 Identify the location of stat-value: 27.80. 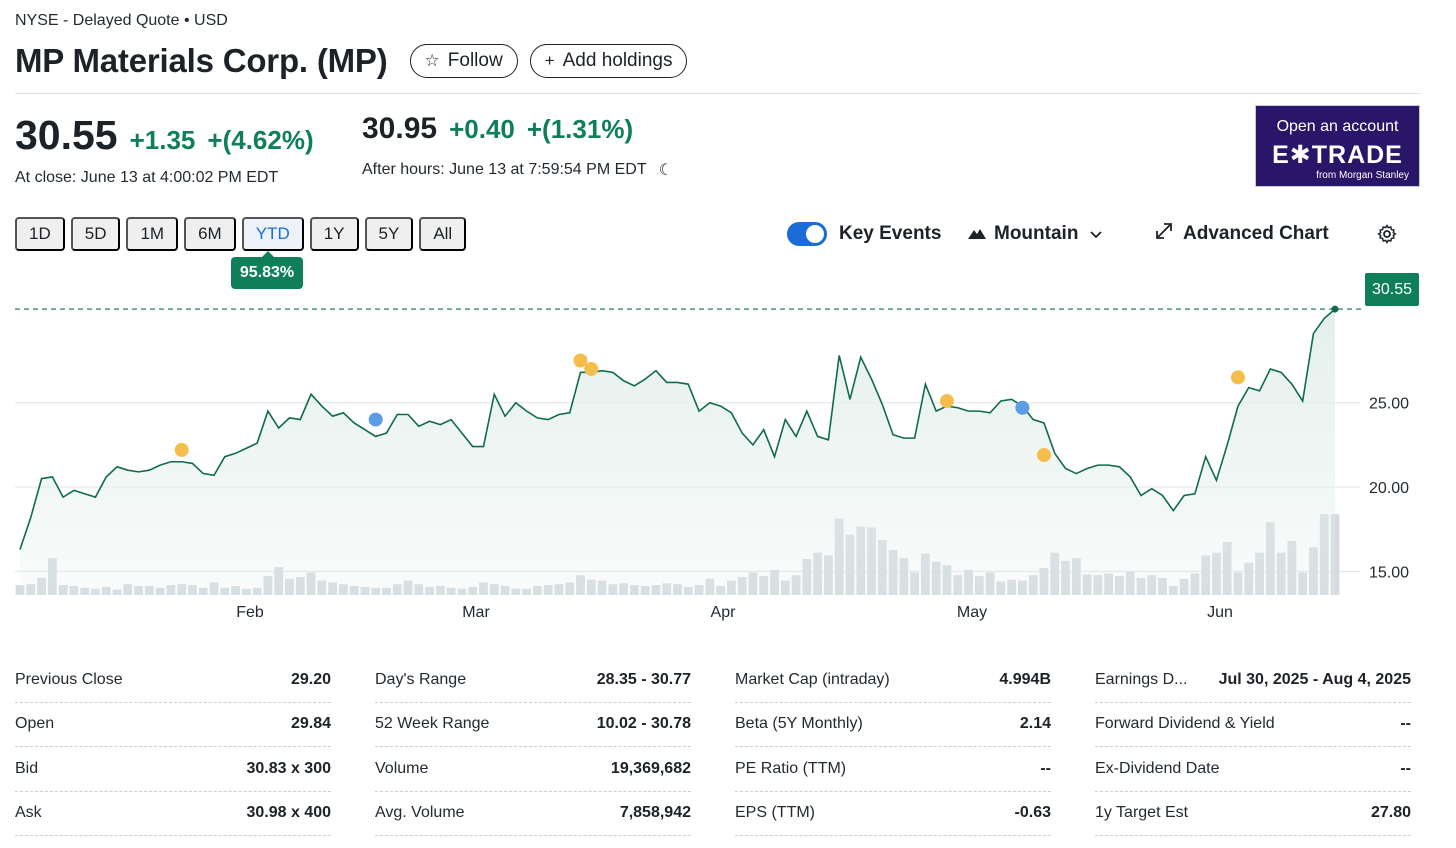
(1390, 813).